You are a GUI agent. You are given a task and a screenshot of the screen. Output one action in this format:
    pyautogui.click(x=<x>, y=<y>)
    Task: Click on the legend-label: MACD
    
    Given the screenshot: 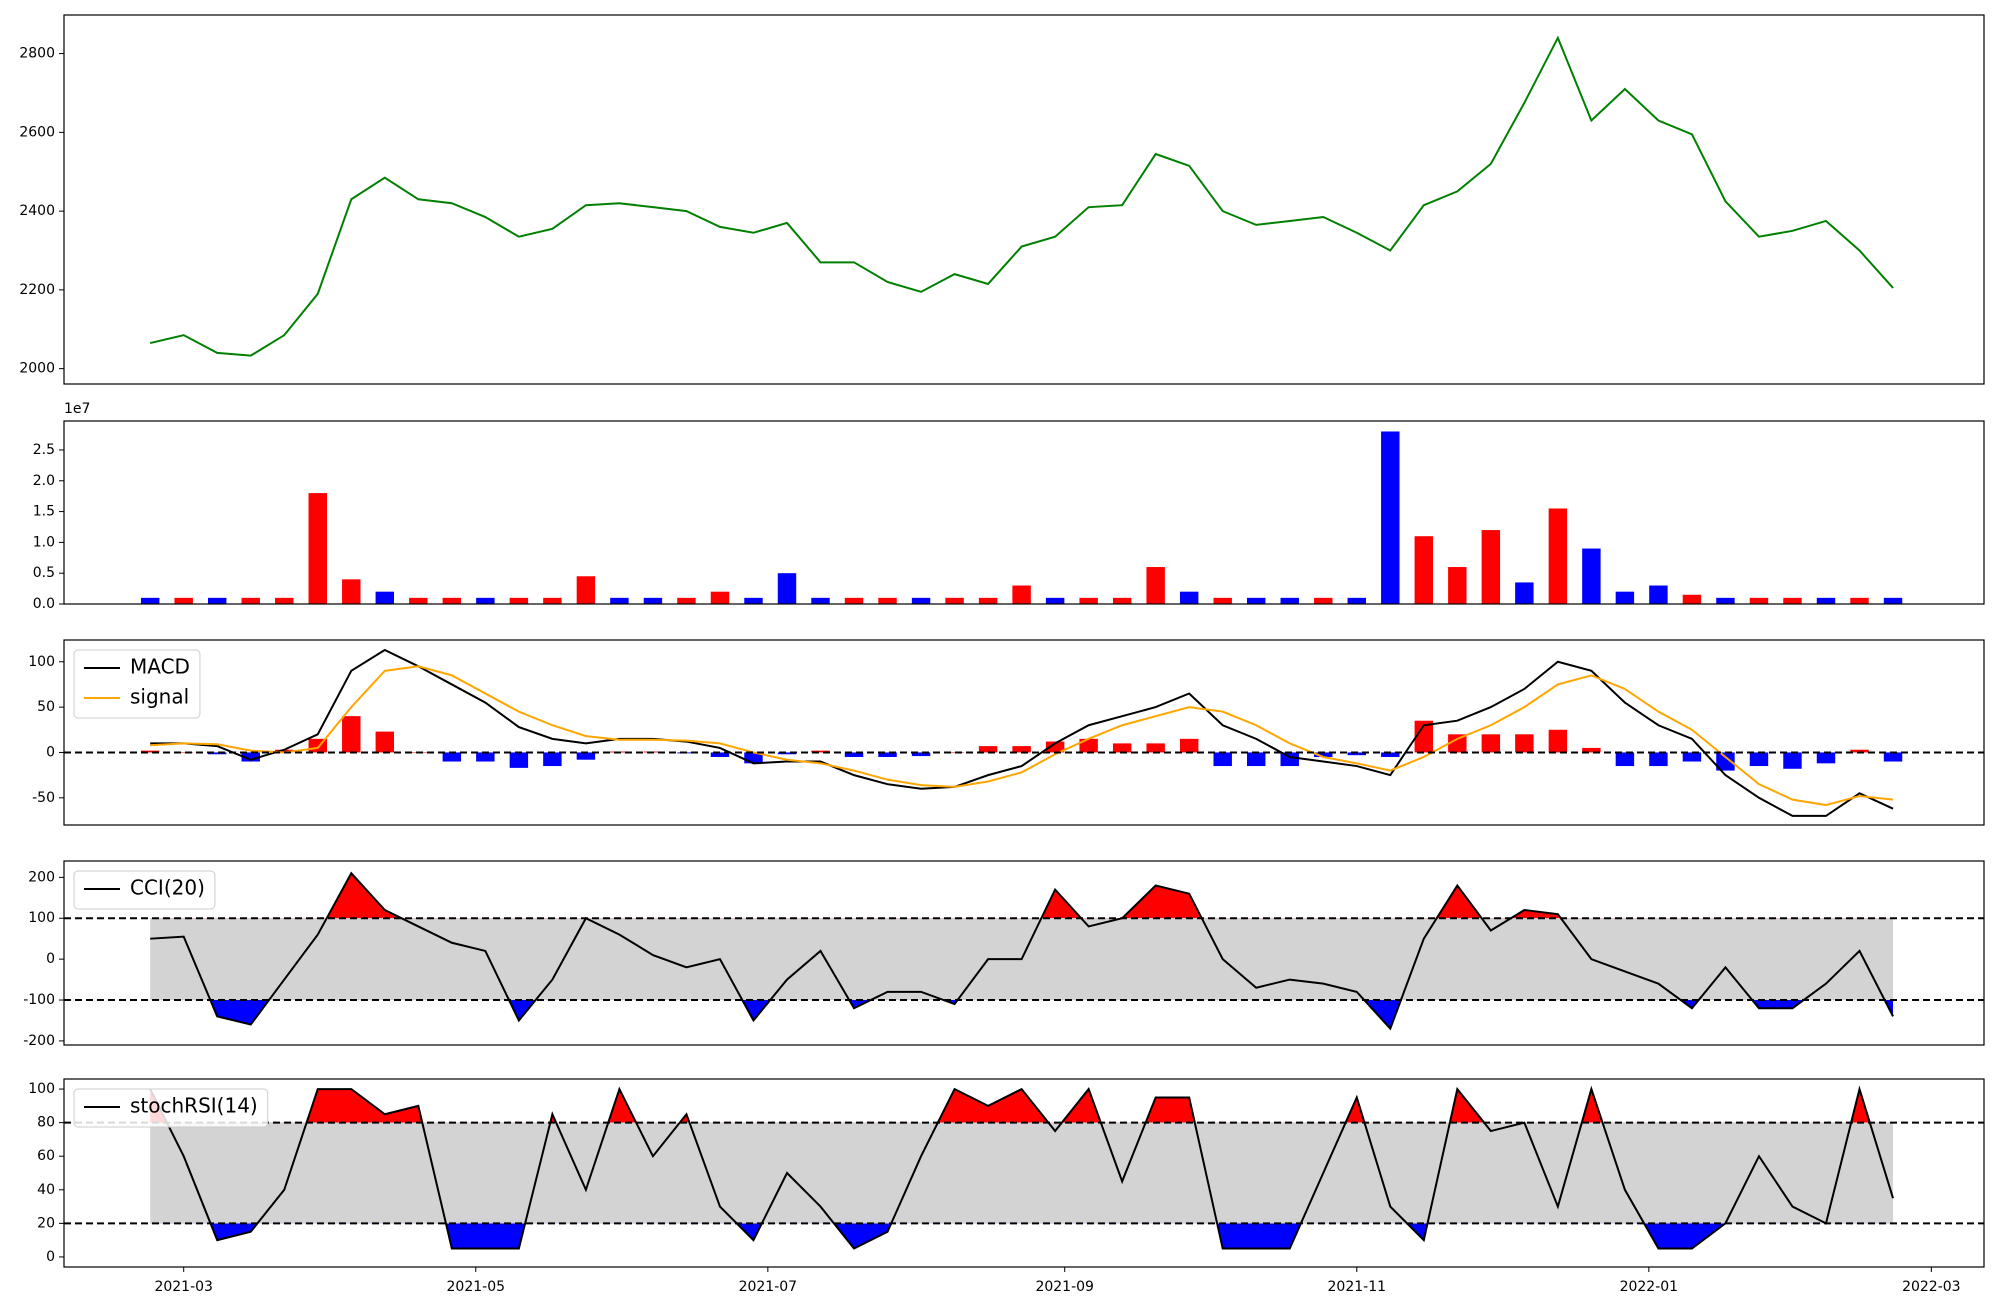 What is the action you would take?
    pyautogui.click(x=160, y=667)
    